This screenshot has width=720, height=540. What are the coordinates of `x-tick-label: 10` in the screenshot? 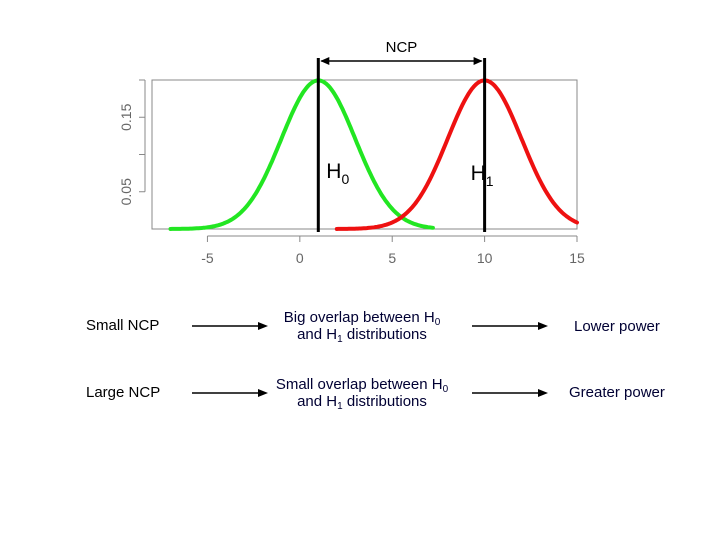 It's located at (485, 258).